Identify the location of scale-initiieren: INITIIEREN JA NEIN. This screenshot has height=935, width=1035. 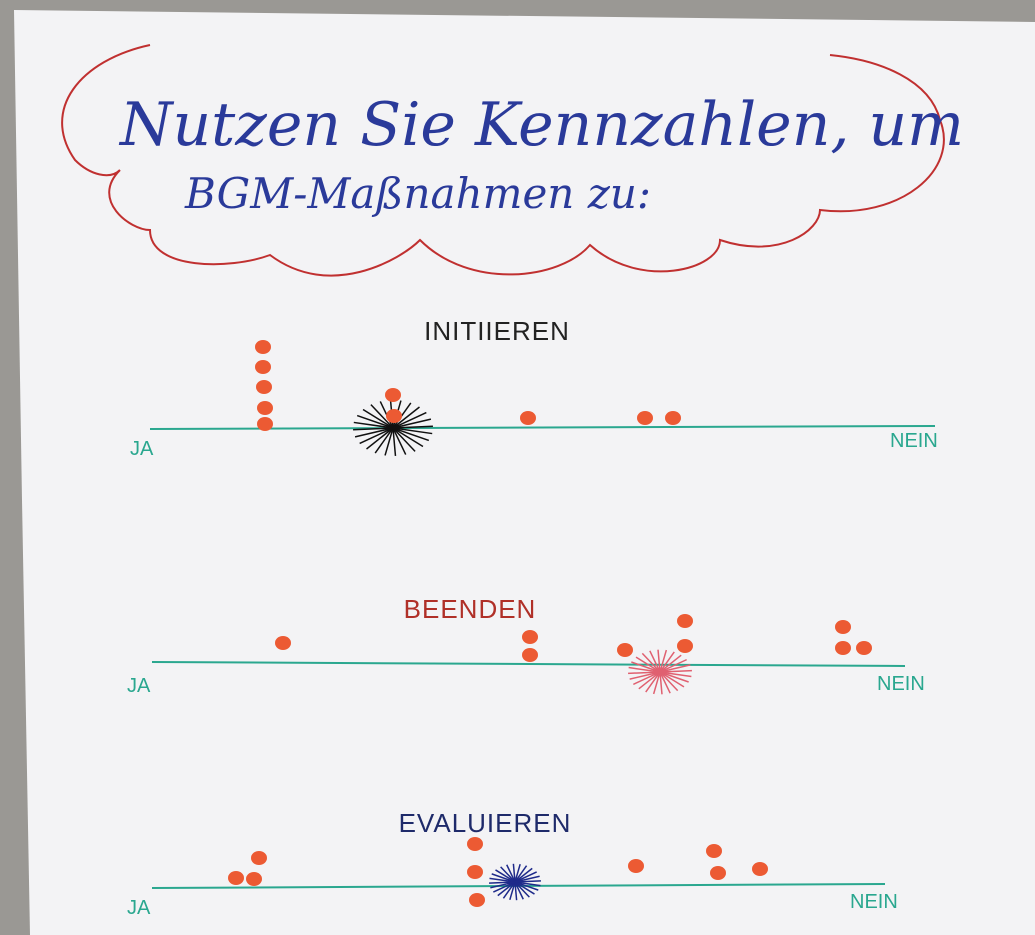
(534, 388).